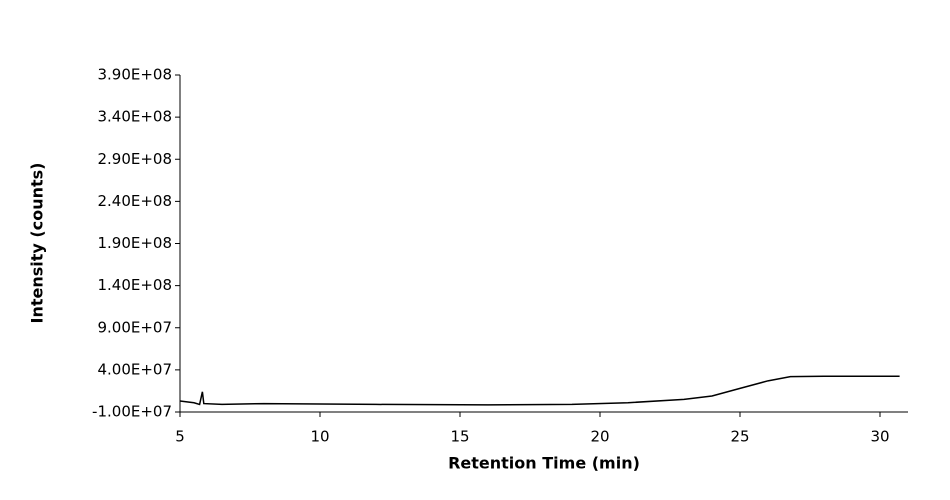 The width and height of the screenshot is (950, 500). What do you see at coordinates (539, 390) in the screenshot?
I see `data-line` at bounding box center [539, 390].